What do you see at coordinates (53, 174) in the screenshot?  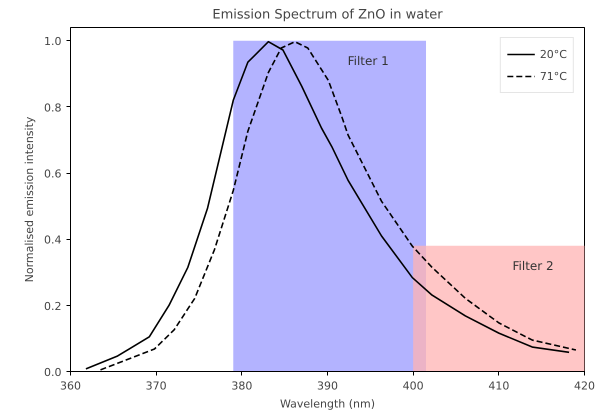 I see `y-tick-label: 0.6` at bounding box center [53, 174].